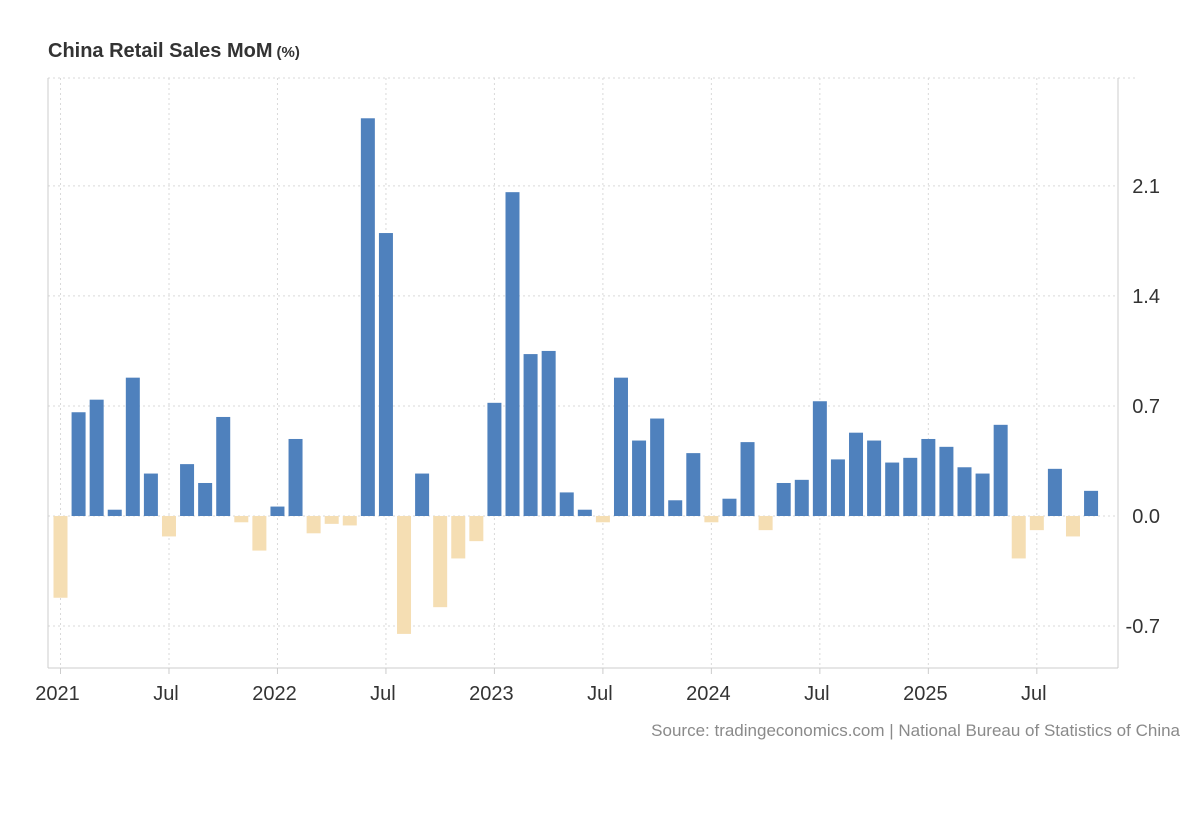 The height and width of the screenshot is (820, 1200). I want to click on bar: Mar 2021: 0.74, so click(96, 457).